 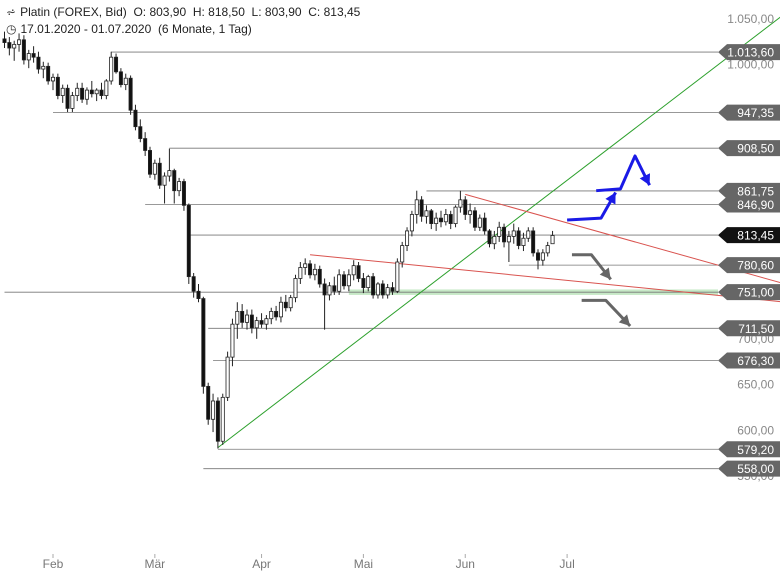 What do you see at coordinates (755, 469) in the screenshot?
I see `level-label: 558,00` at bounding box center [755, 469].